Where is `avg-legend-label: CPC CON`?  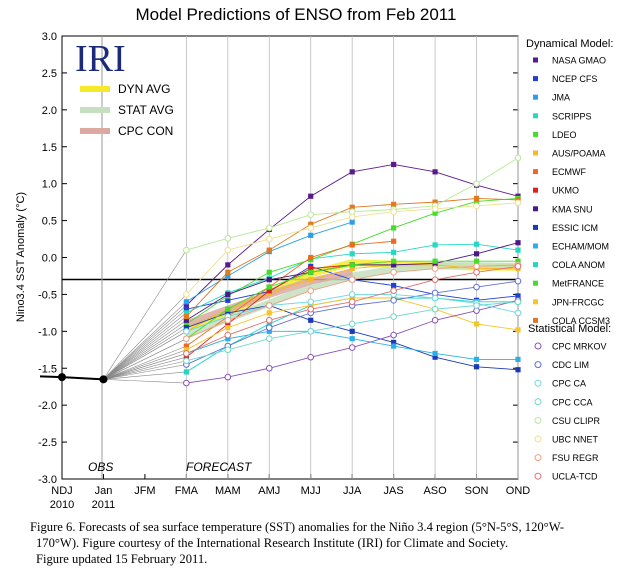
avg-legend-label: CPC CON is located at coordinates (145, 131).